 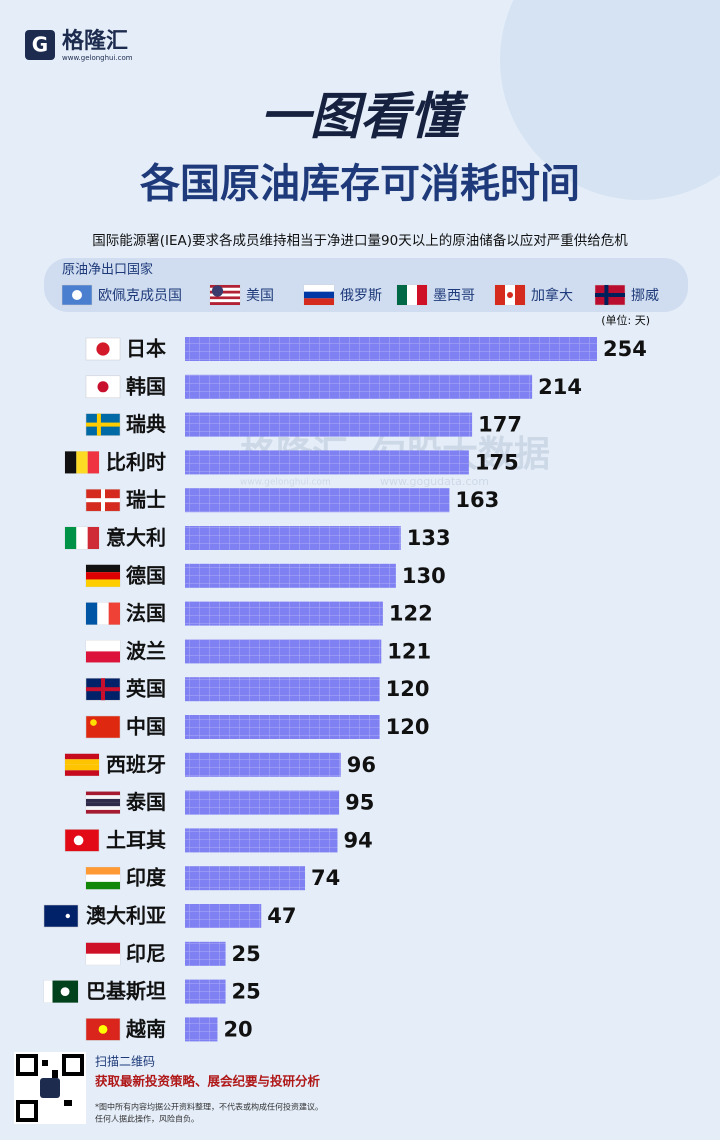 What do you see at coordinates (126, 916) in the screenshot?
I see `category-label: 澳大利亚` at bounding box center [126, 916].